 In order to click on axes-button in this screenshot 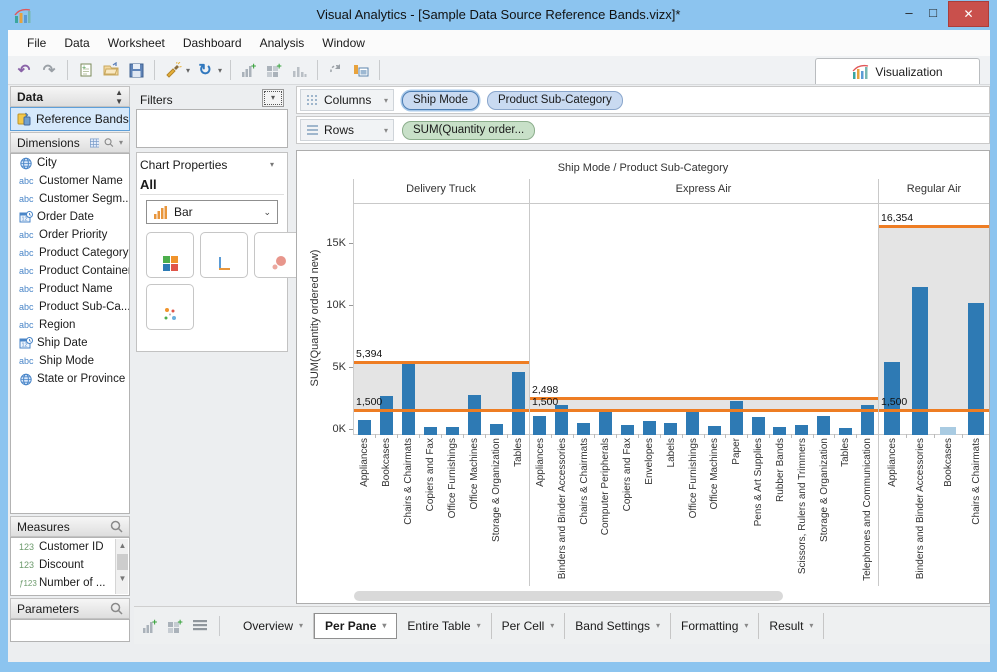, I will do `click(224, 255)`.